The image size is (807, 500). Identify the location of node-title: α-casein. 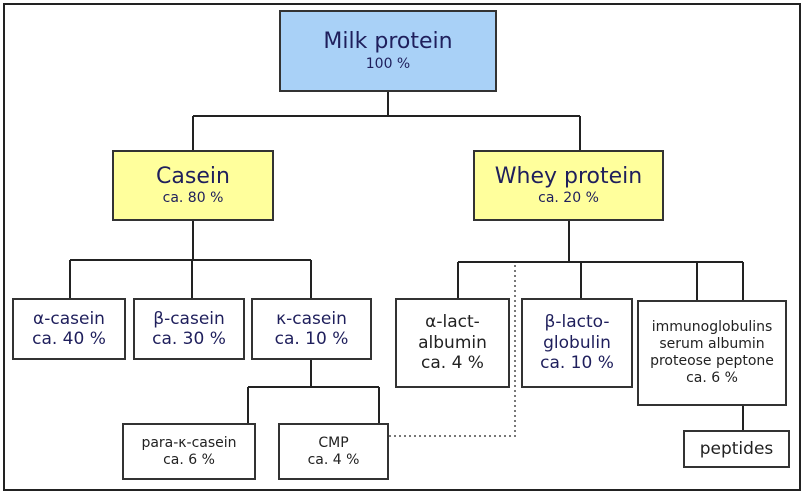
(69, 318).